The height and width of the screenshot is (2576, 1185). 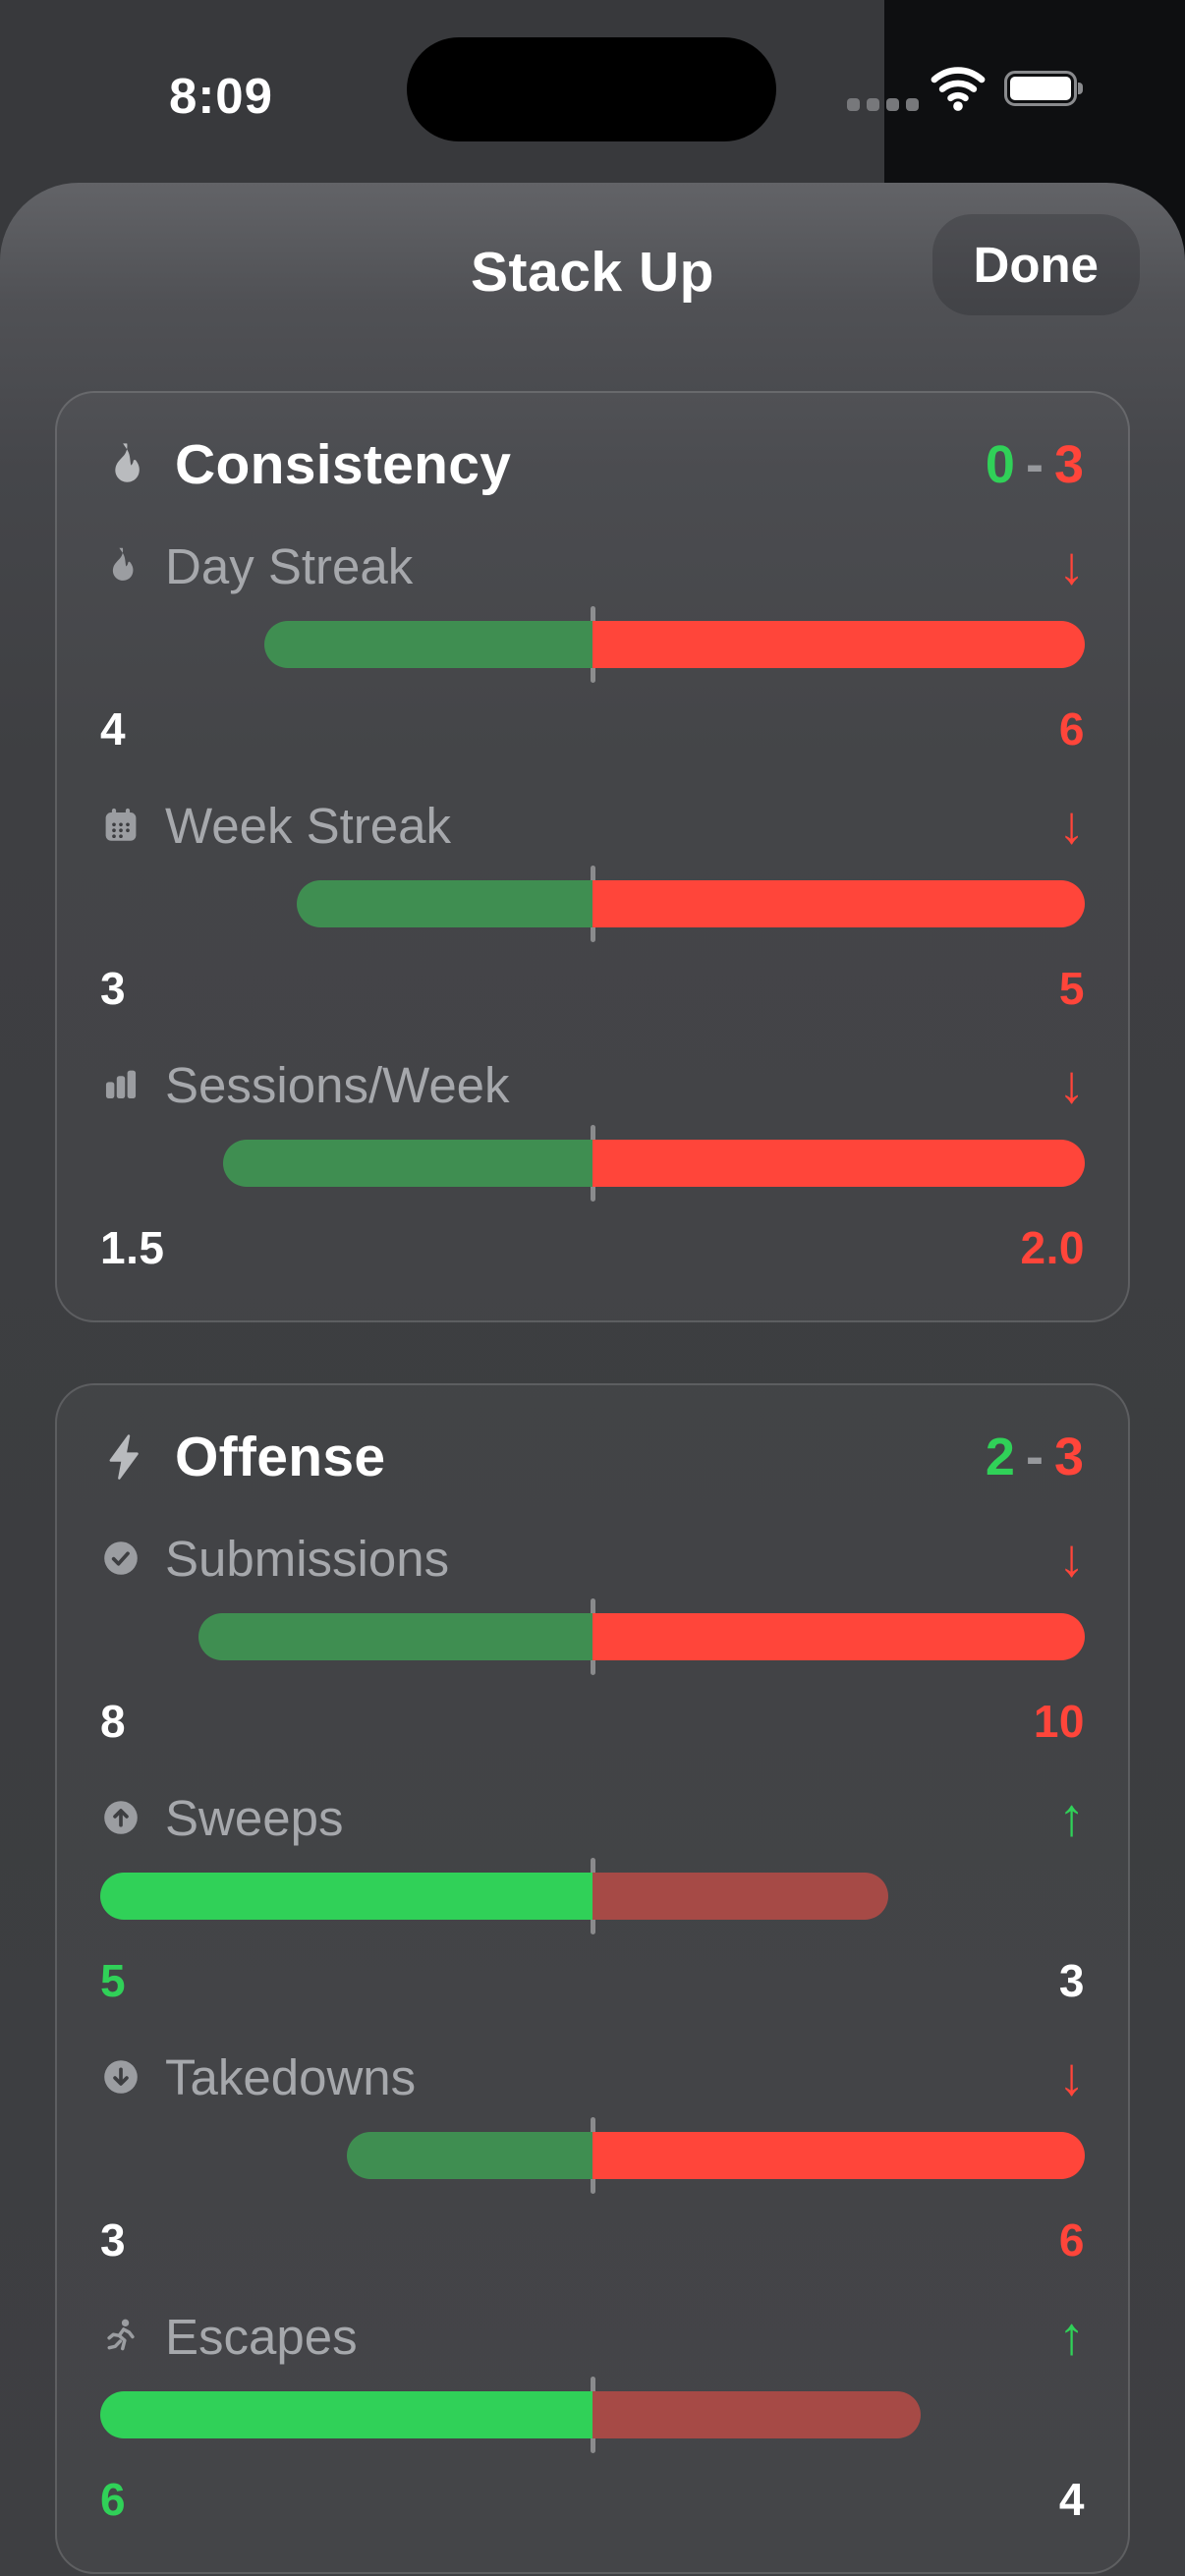 I want to click on arrow-down-circle-icon, so click(x=121, y=2077).